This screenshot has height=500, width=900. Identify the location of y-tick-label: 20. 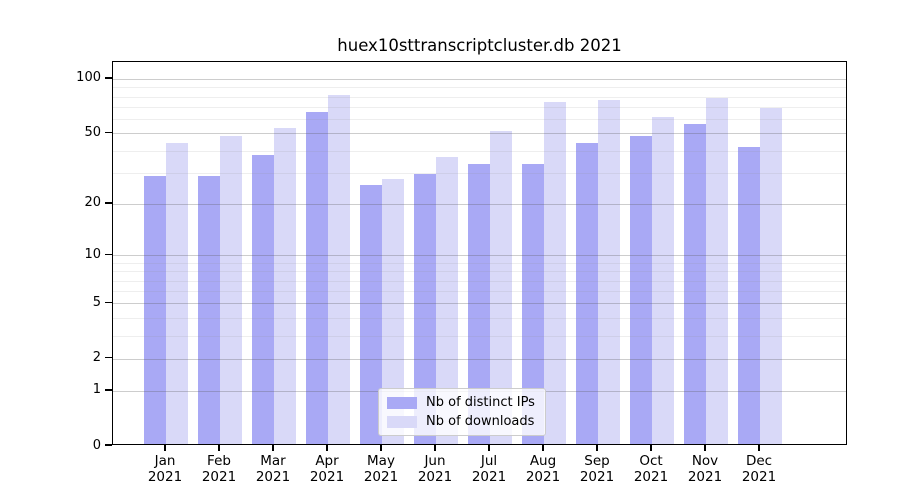
(92, 203).